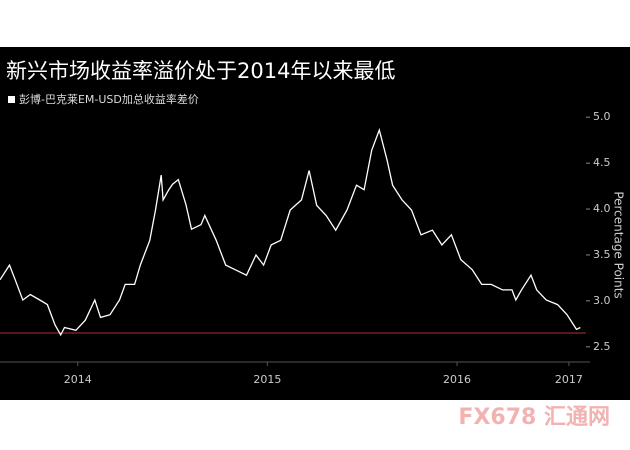  What do you see at coordinates (11, 99) in the screenshot?
I see `legend-swatch` at bounding box center [11, 99].